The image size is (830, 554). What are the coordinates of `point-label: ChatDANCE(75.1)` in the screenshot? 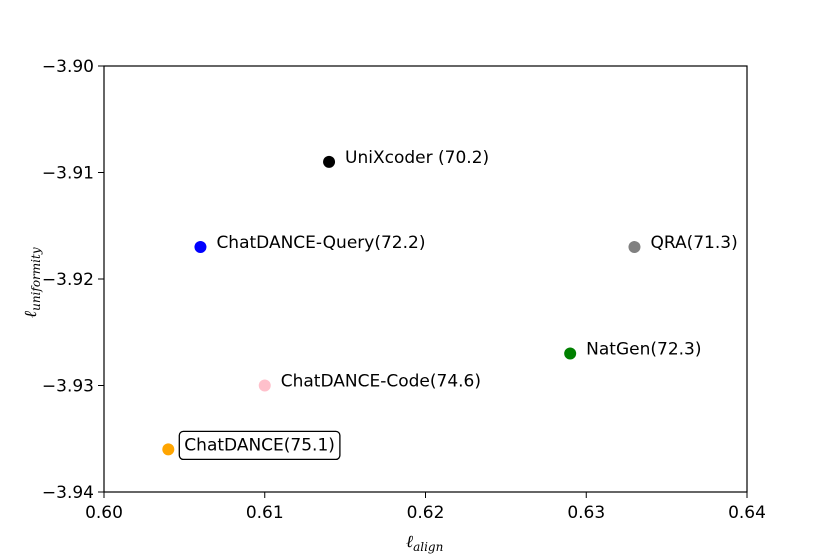 It's located at (259, 445).